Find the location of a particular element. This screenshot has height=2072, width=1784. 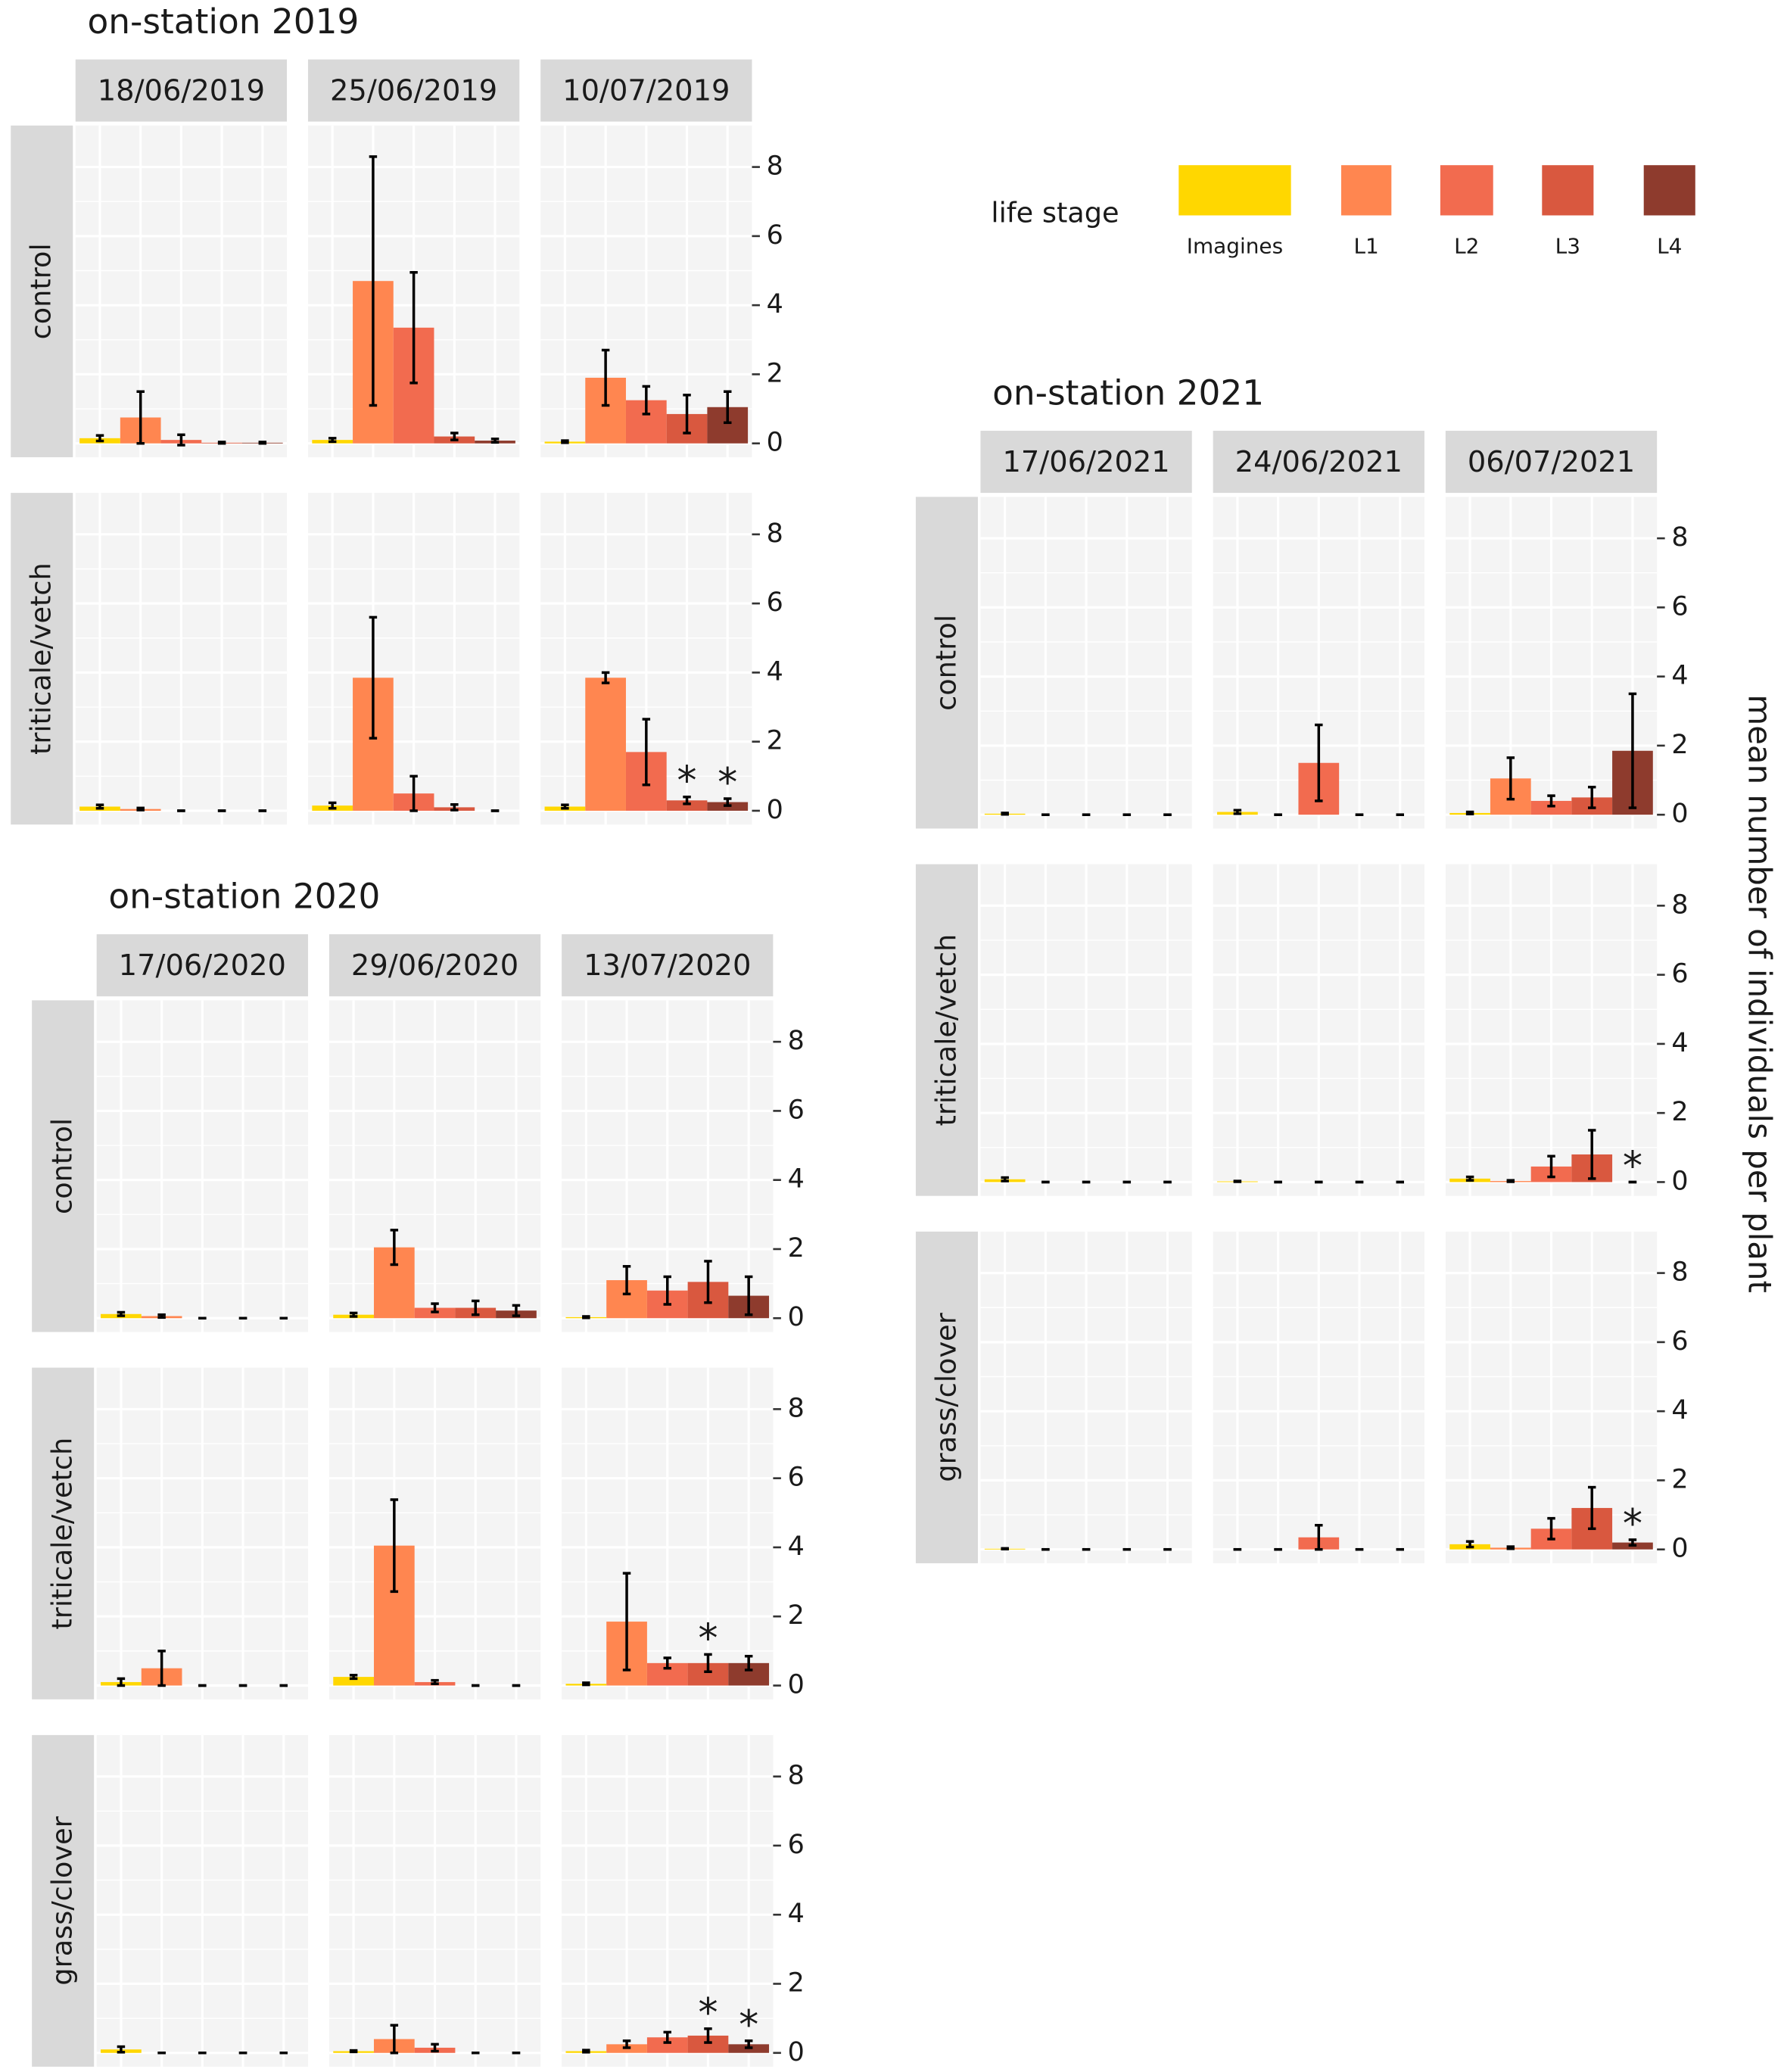

group-title: on-station 2019 is located at coordinates (223, 22).